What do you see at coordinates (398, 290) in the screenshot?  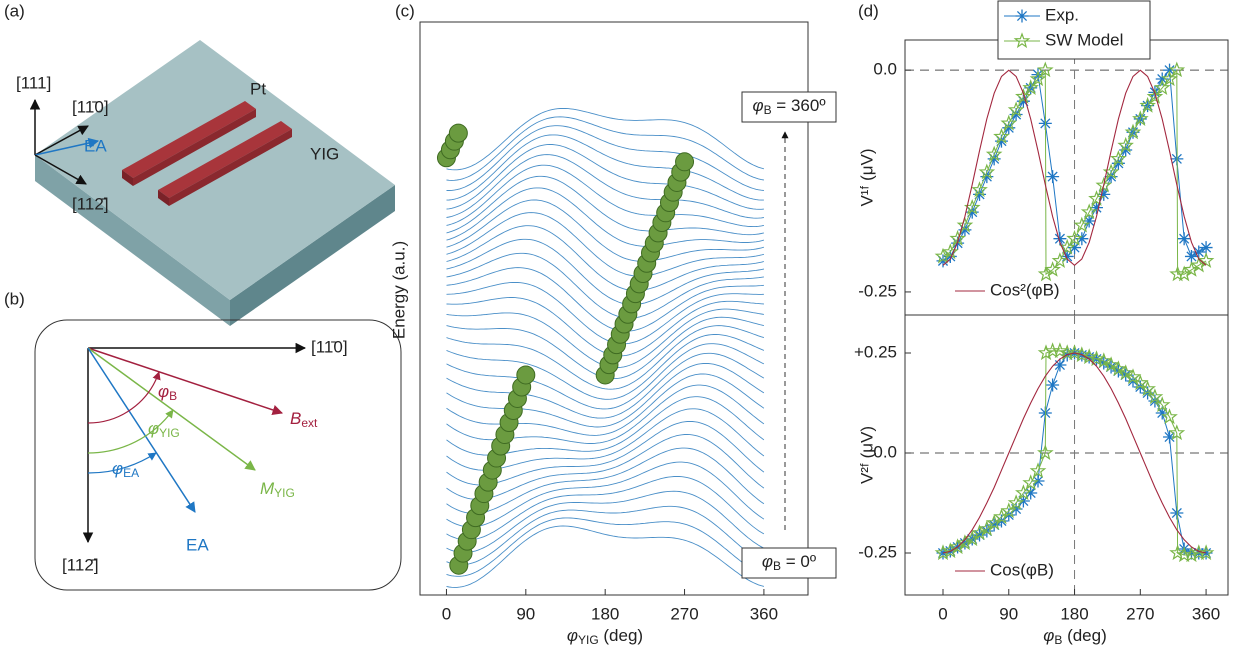 I see `y-axis-label: Energy (a.u.)` at bounding box center [398, 290].